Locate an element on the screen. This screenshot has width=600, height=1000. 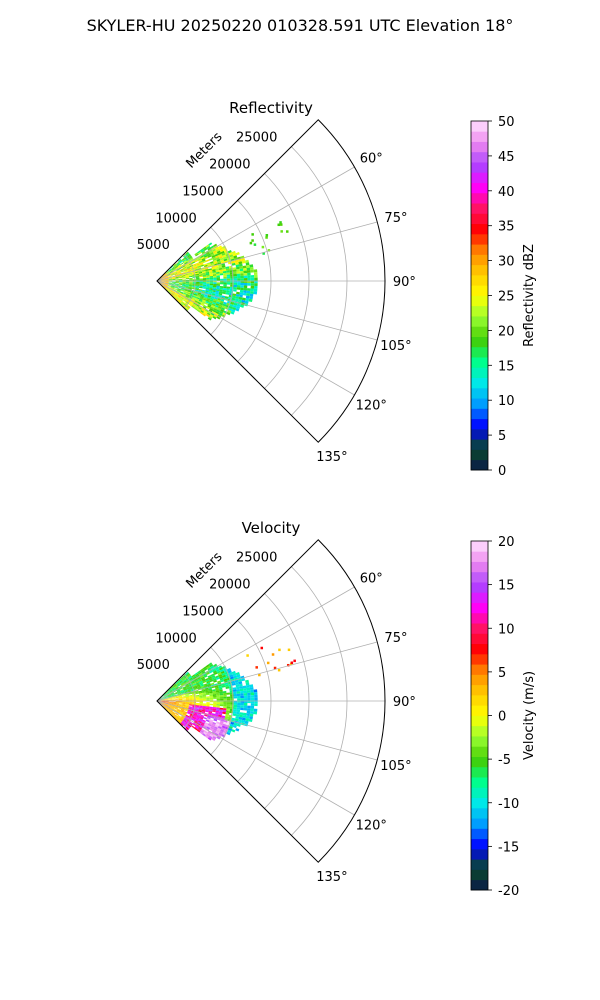
azimuth-tick-label: 60° is located at coordinates (371, 578).